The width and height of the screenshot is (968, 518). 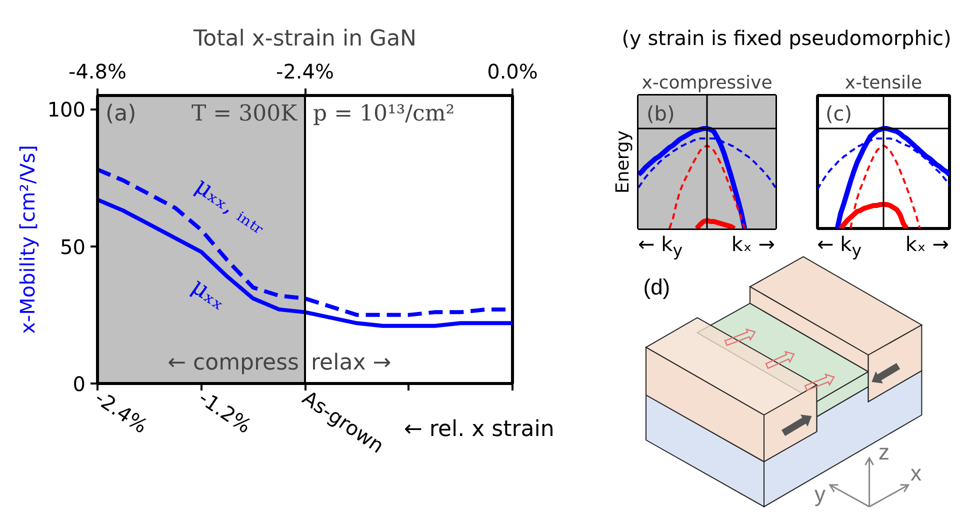 What do you see at coordinates (121, 114) in the screenshot?
I see `annotation: (a)` at bounding box center [121, 114].